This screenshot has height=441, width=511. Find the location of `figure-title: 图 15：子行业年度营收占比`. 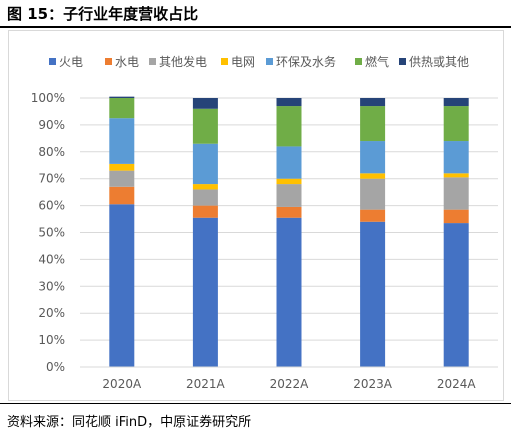

figure-title: 图 15：子行业年度营收占比 is located at coordinates (103, 14).